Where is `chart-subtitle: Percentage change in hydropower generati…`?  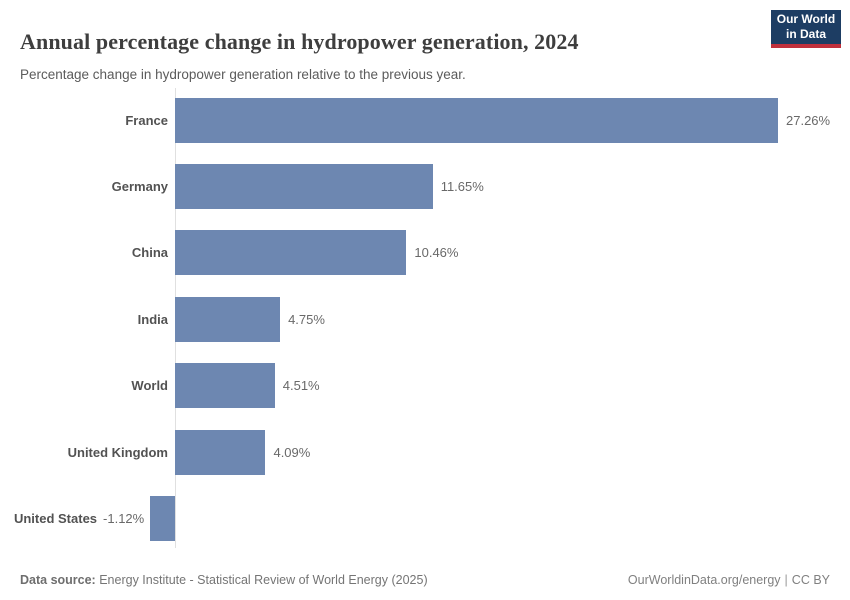
chart-subtitle: Percentage change in hydropower generati… is located at coordinates (243, 74).